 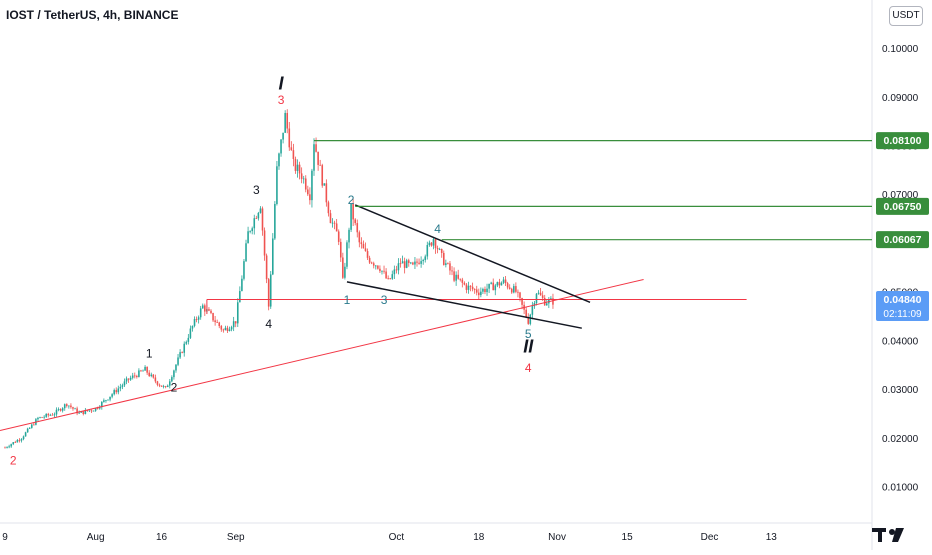 I want to click on y-tick-label: 0.04000, so click(x=900, y=341).